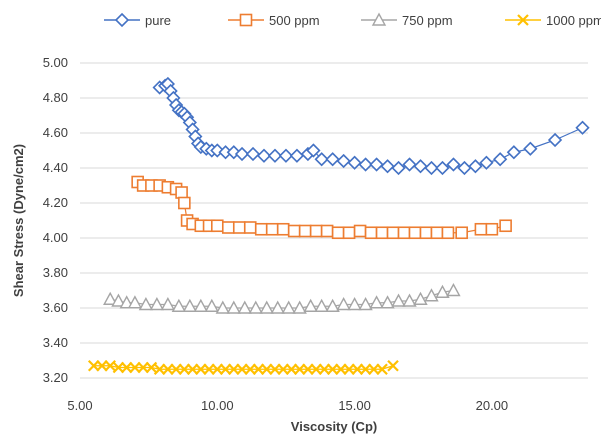 Image resolution: width=601 pixels, height=439 pixels. What do you see at coordinates (427, 20) in the screenshot?
I see `legend-label: 750 ppm` at bounding box center [427, 20].